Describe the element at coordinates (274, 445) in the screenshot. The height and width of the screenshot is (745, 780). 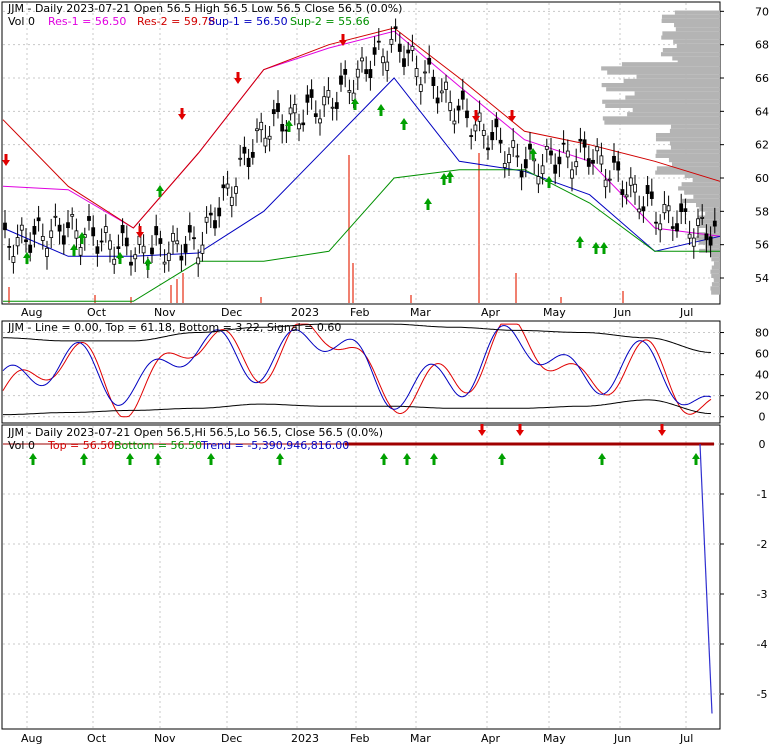
I see `trend-label: Trend = -5,390,946,816.00` at that location.